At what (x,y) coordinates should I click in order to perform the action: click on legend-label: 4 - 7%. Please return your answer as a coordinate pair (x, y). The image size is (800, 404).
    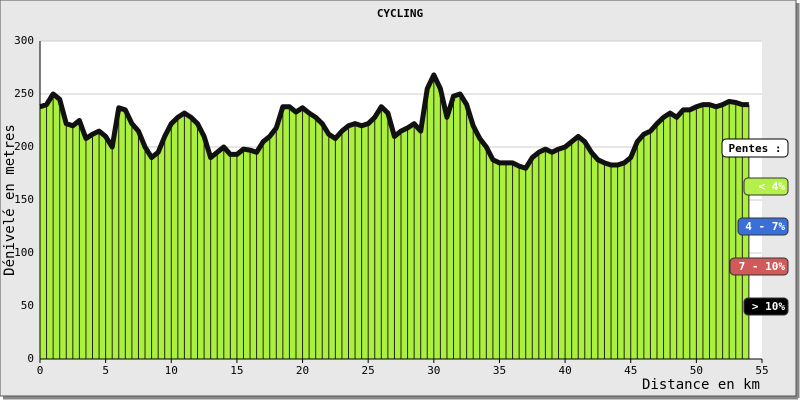
    Looking at the image, I should click on (765, 226).